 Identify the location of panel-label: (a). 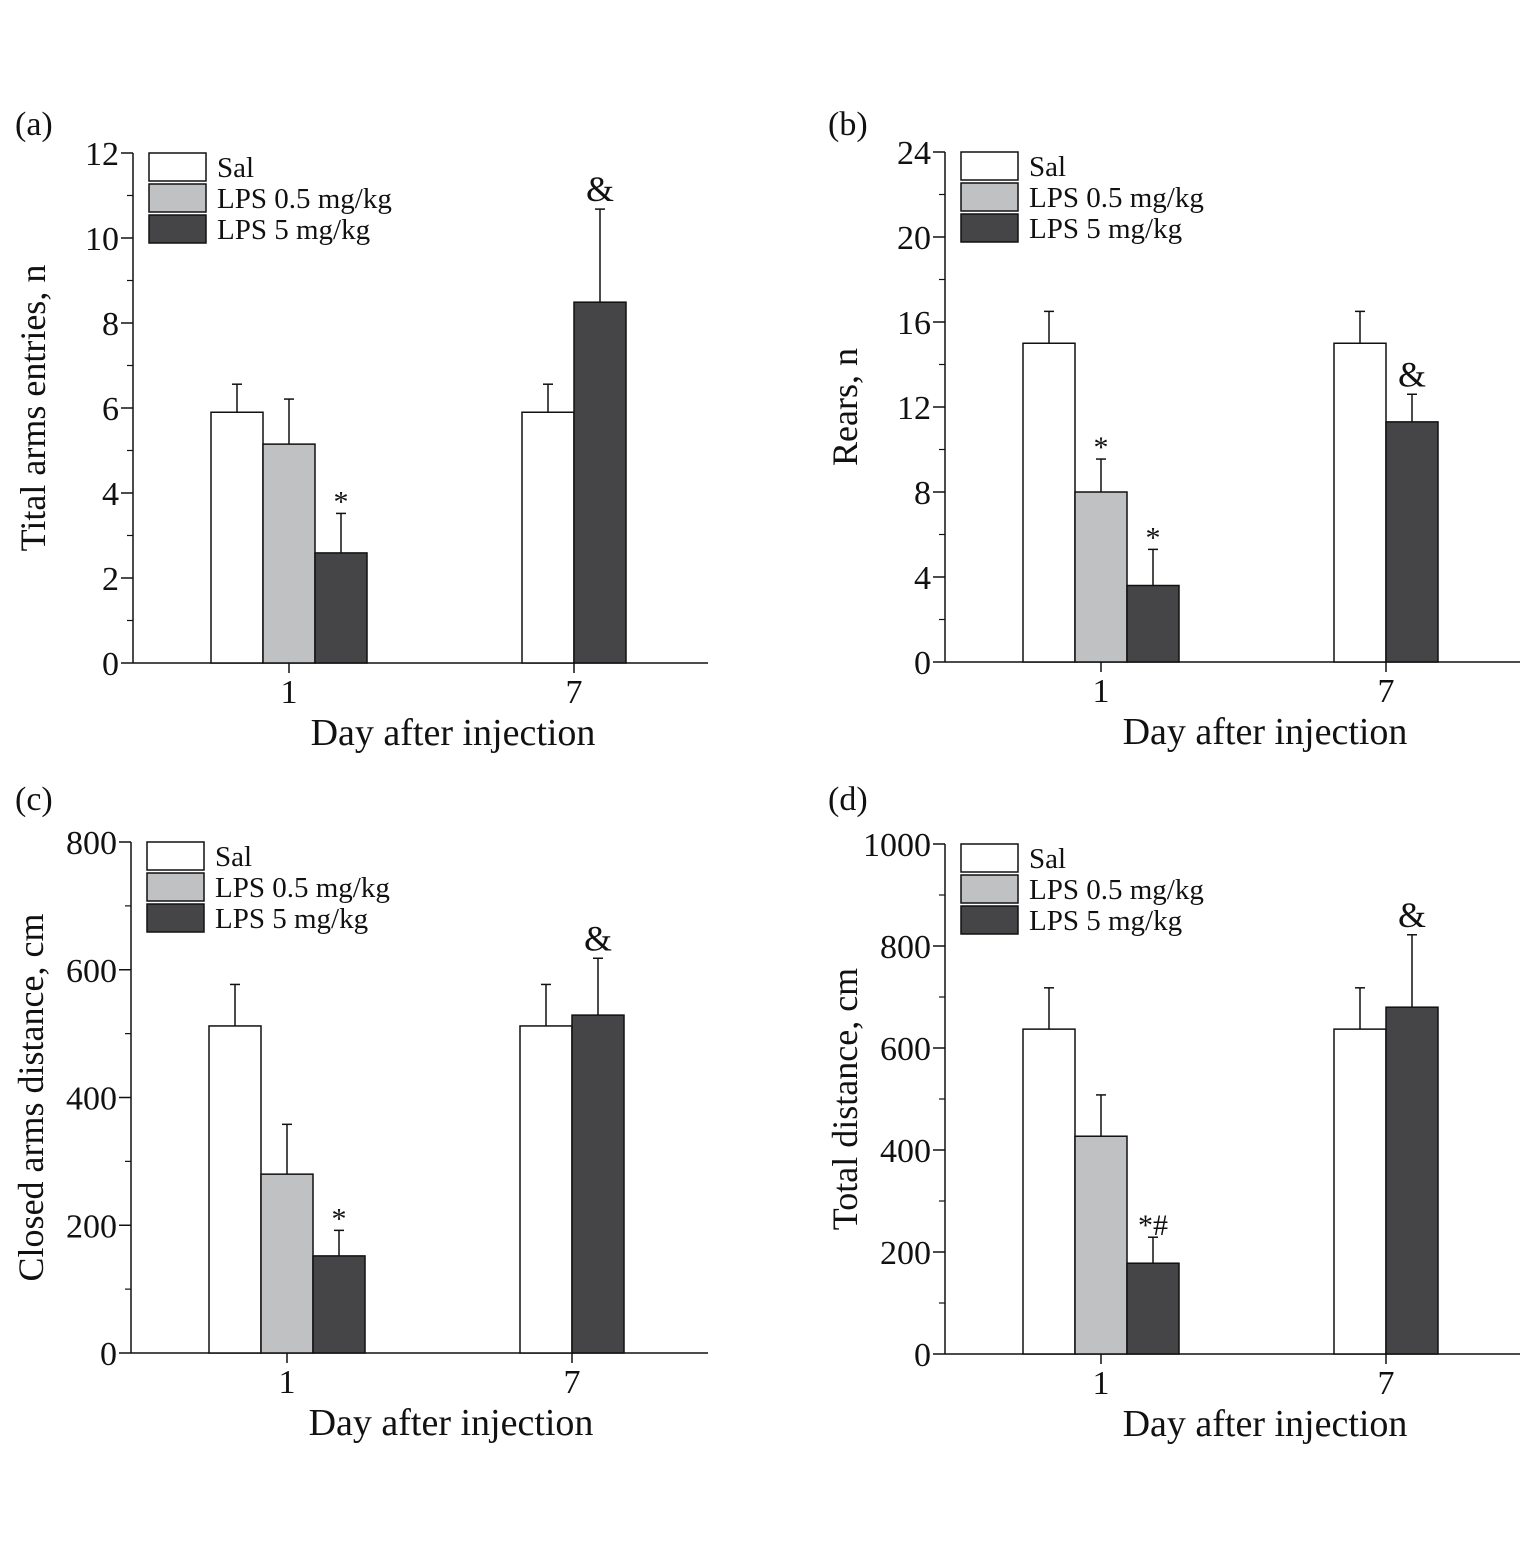
(34, 124).